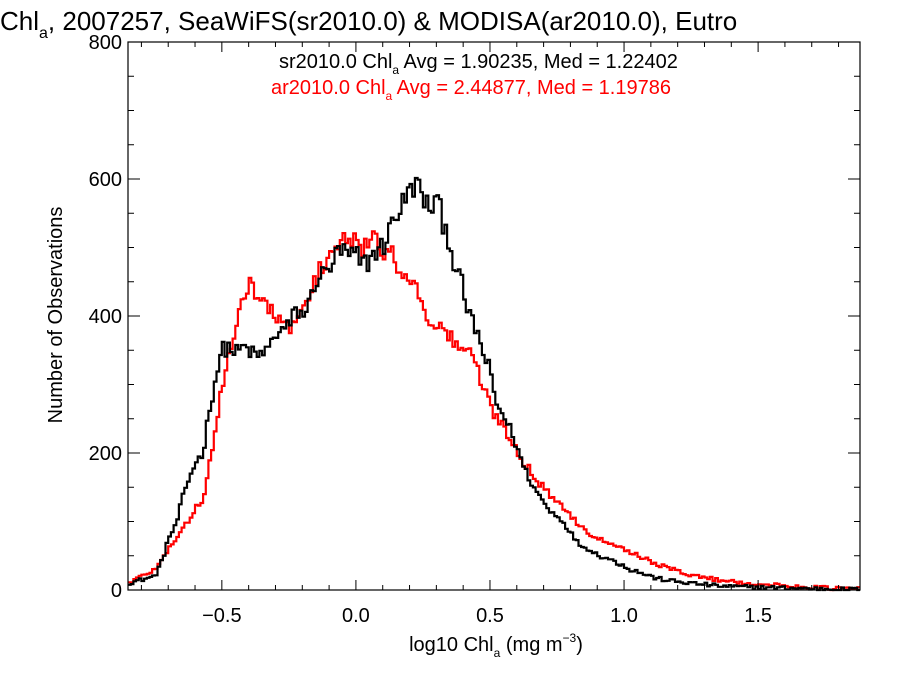 Image resolution: width=900 pixels, height=675 pixels. I want to click on y-axis-label: Number of Observations, so click(56, 315).